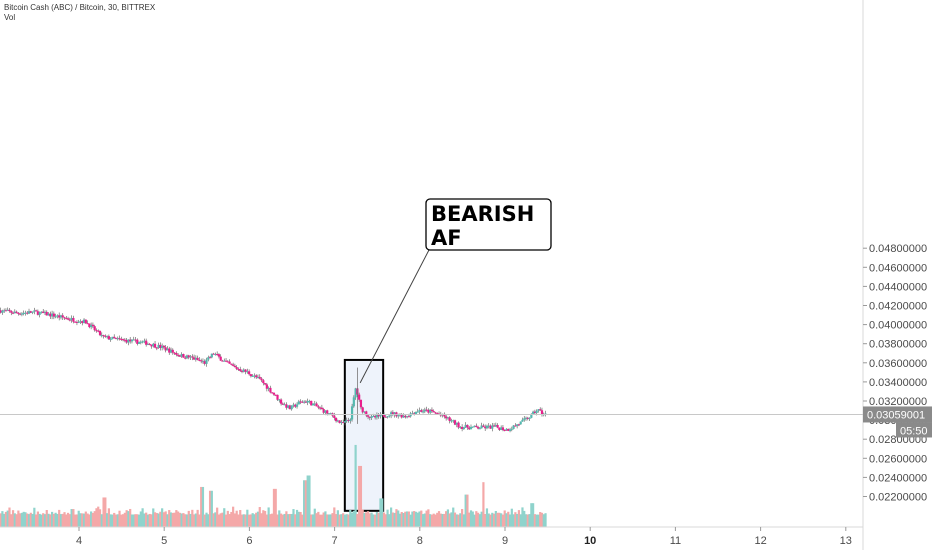  Describe the element at coordinates (10, 17) in the screenshot. I see `volume-legend: Vol` at that location.